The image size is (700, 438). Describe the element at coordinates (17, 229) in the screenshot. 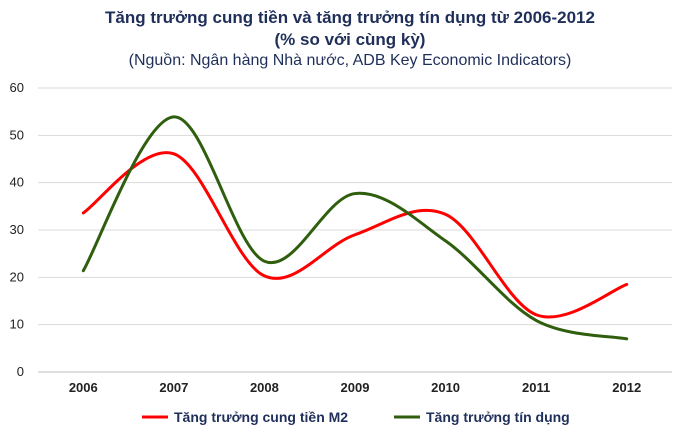

I see `y-tick-label: 30` at that location.